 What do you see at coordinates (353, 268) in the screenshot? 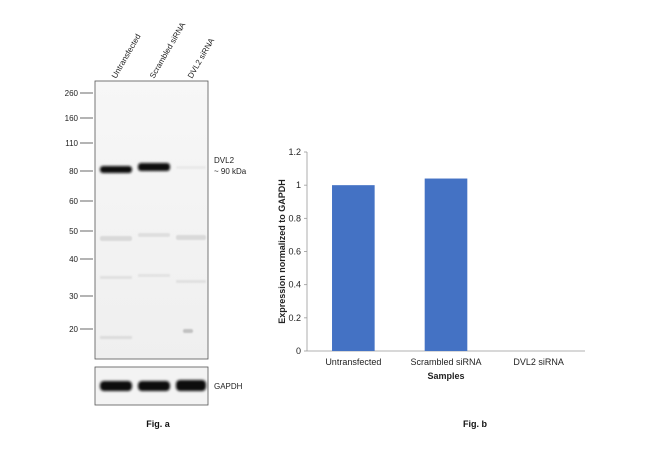
I see `bar-untransfected` at bounding box center [353, 268].